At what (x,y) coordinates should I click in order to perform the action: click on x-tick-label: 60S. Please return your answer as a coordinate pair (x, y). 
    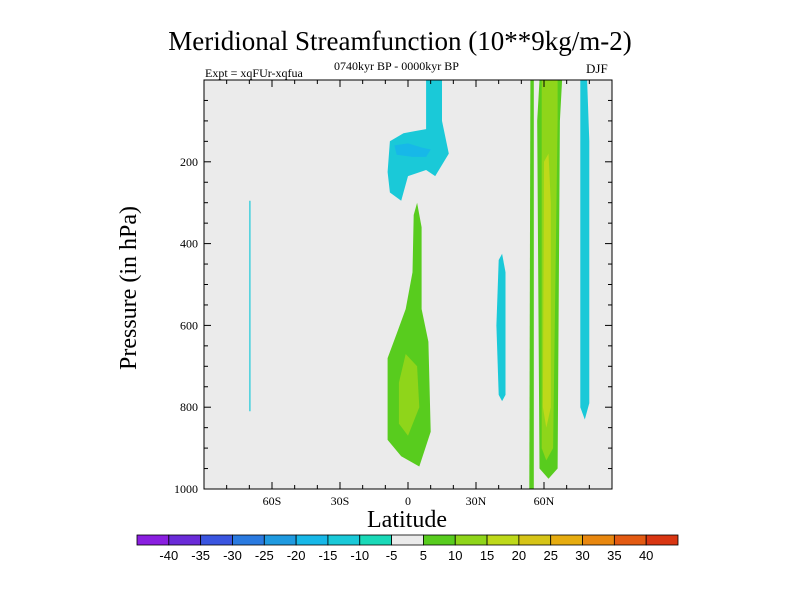
    Looking at the image, I should click on (272, 501).